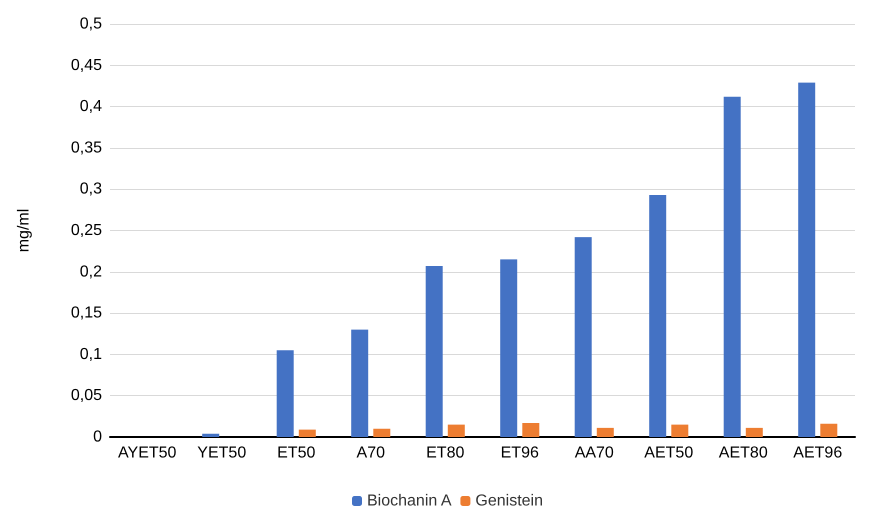 This screenshot has width=895, height=514. I want to click on y-tick-label: 0,35, so click(86, 147).